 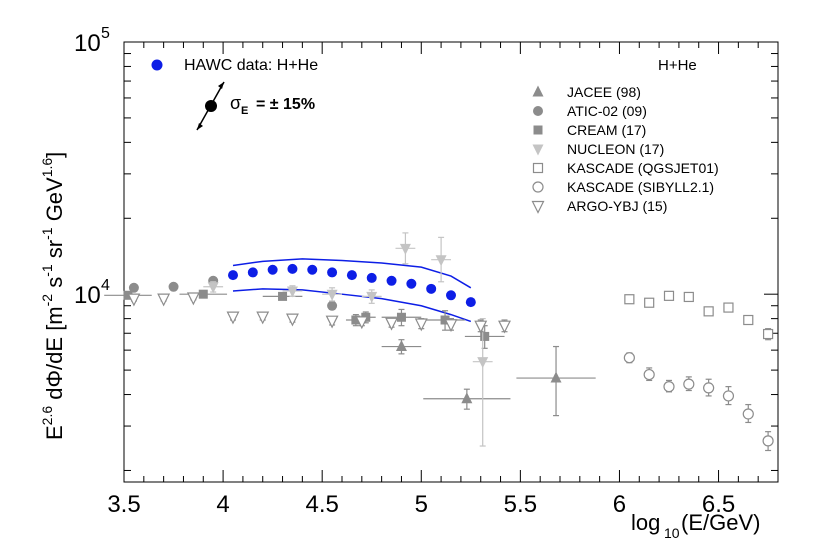 I want to click on x-tick-label: 3.5, so click(x=123, y=504).